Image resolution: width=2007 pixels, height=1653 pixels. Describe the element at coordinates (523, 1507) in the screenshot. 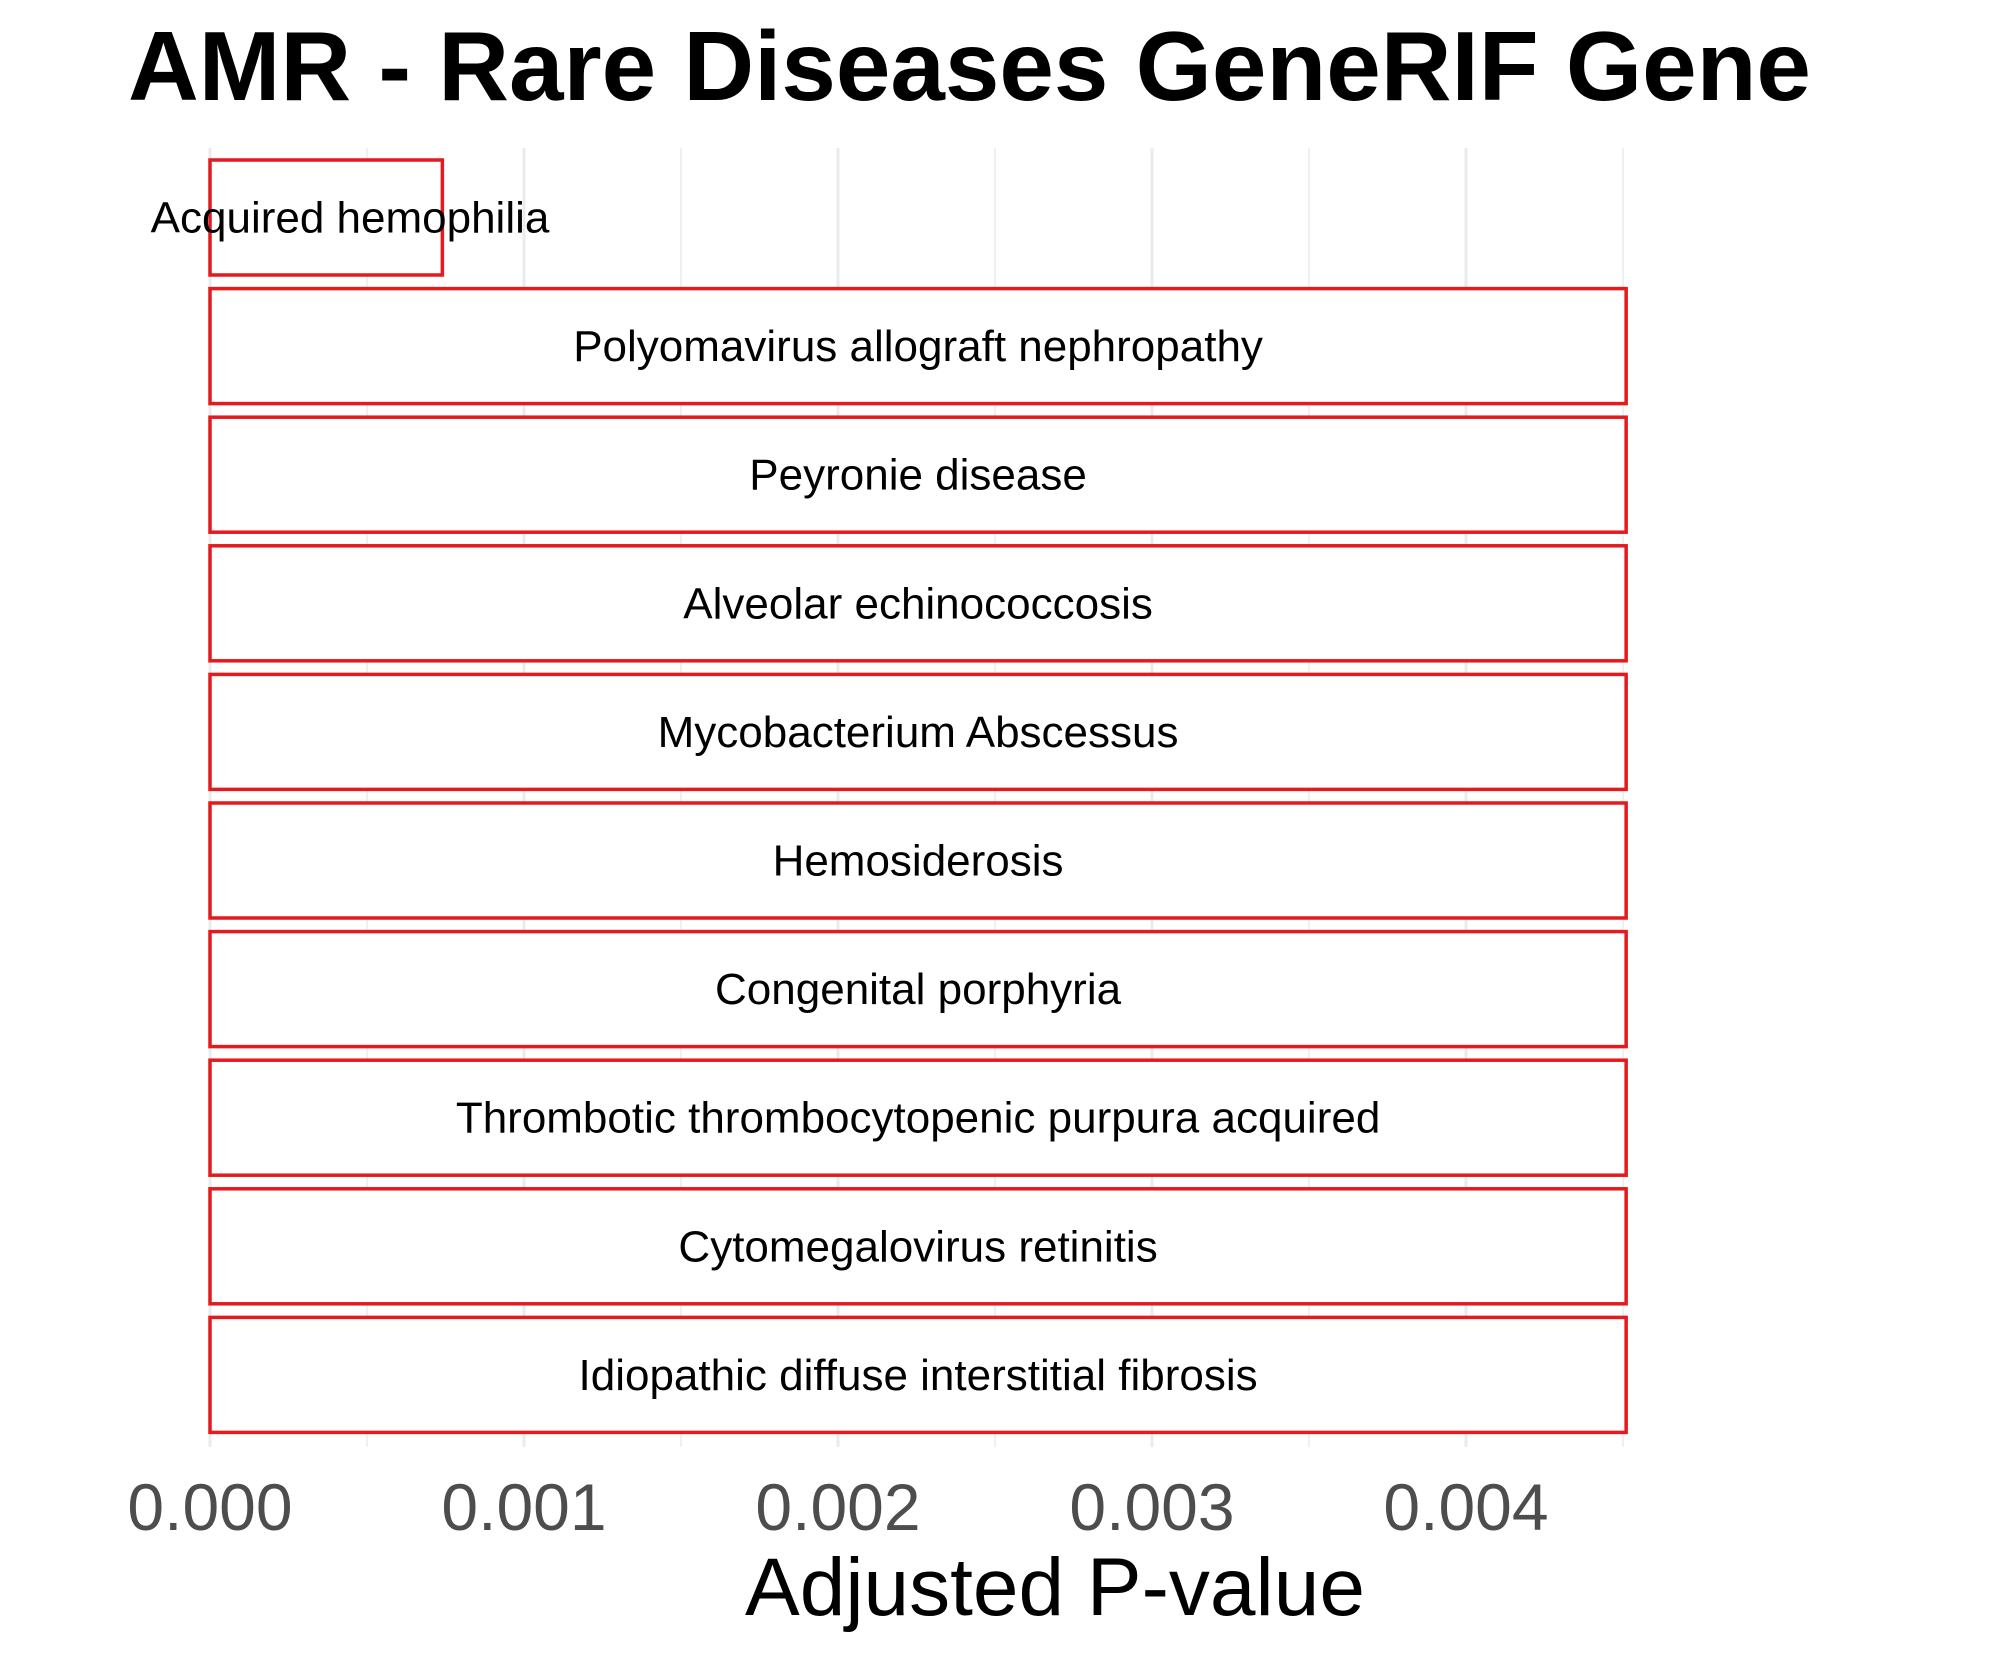

I see `x-tick-label: 0.001` at that location.